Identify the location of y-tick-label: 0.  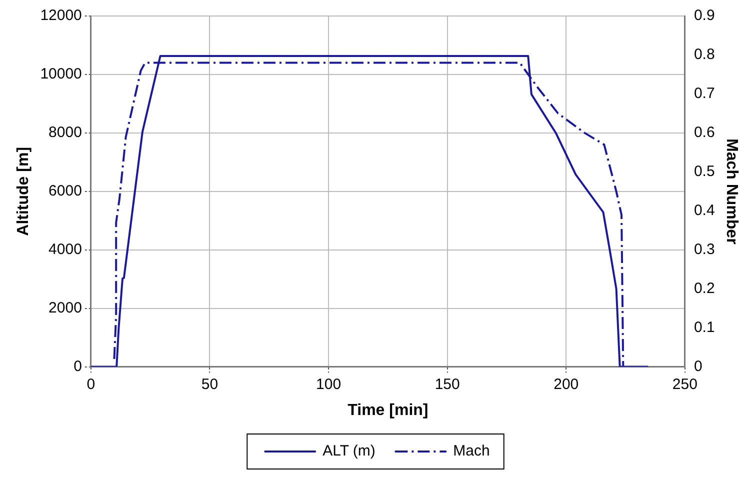
(78, 366).